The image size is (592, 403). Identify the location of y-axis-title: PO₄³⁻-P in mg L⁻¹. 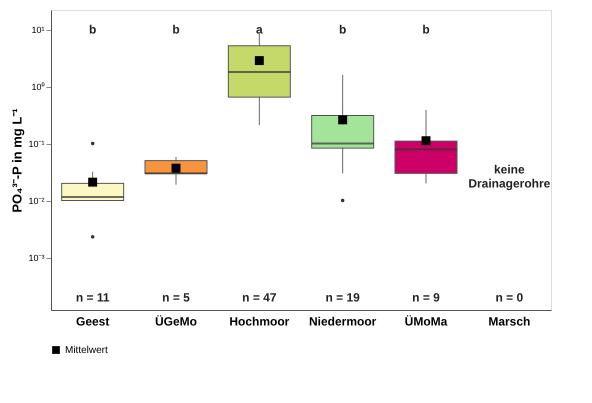
(16, 160).